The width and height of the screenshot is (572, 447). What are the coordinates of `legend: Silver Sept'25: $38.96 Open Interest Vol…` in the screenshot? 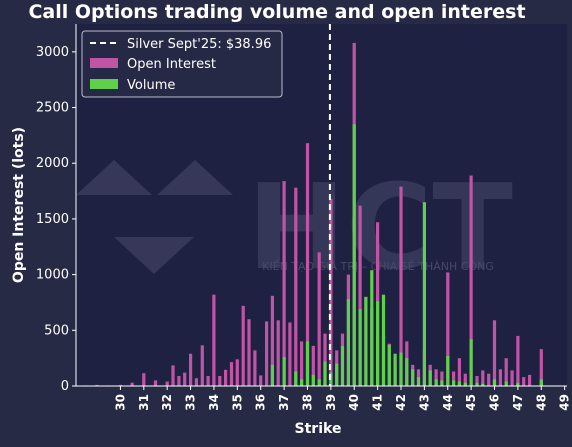 It's located at (182, 64).